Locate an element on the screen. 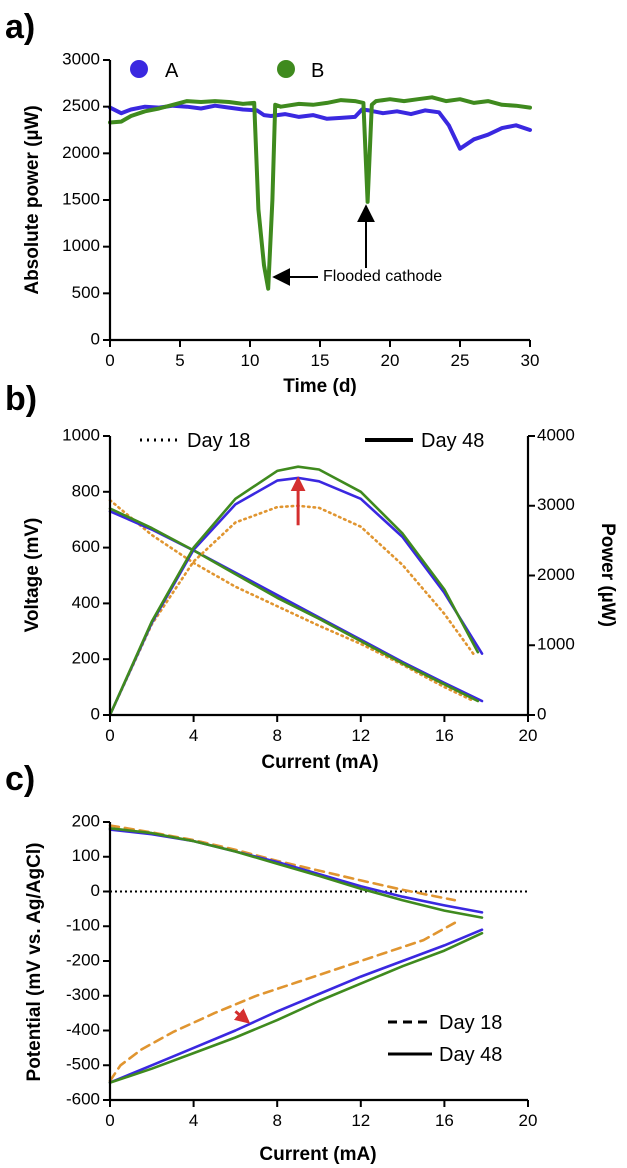 This screenshot has width=627, height=1168. panel-b-y2-title: Power (µW) is located at coordinates (607, 575).